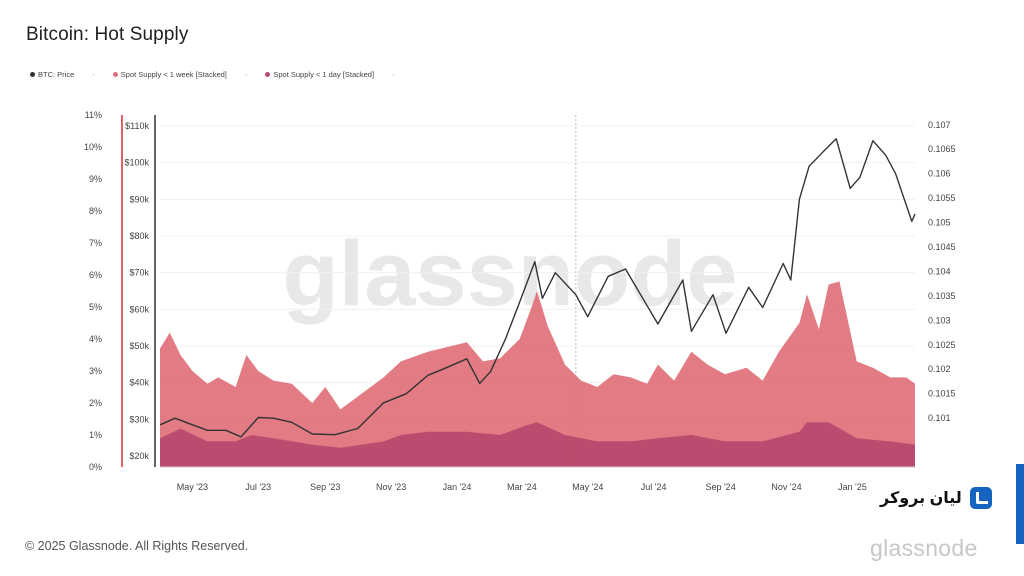 This screenshot has width=1024, height=576. Describe the element at coordinates (942, 247) in the screenshot. I see `y-tick-right: 0.1045` at that location.